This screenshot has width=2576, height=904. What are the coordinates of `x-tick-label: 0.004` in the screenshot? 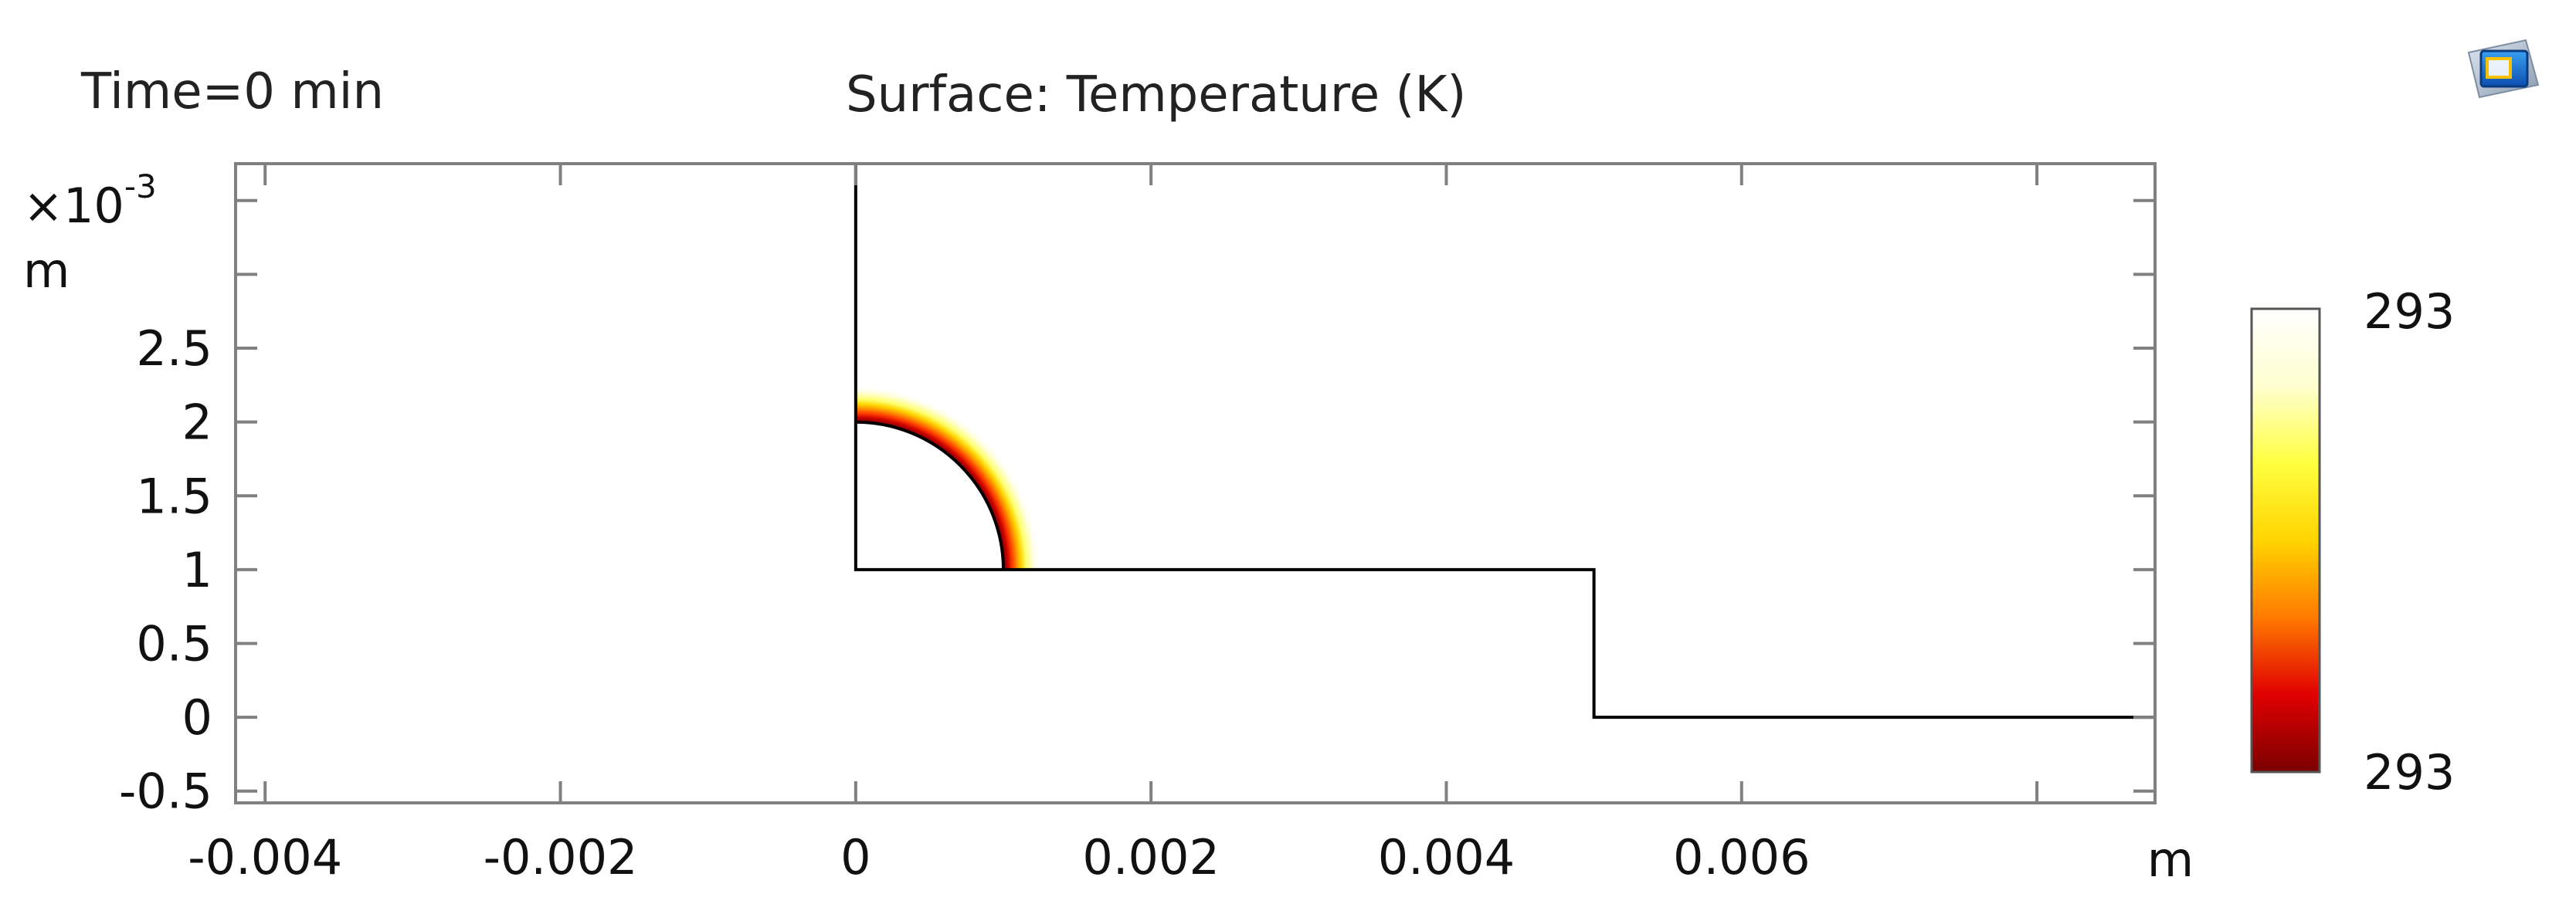 It's located at (1446, 857).